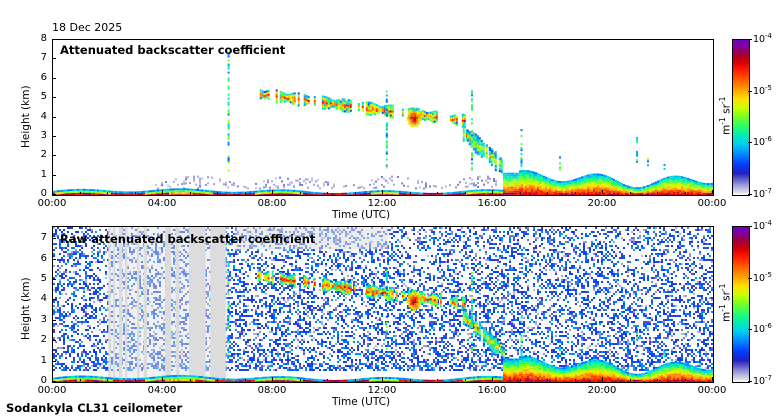 The height and width of the screenshot is (420, 780). I want to click on colorbar-top, so click(741, 117).